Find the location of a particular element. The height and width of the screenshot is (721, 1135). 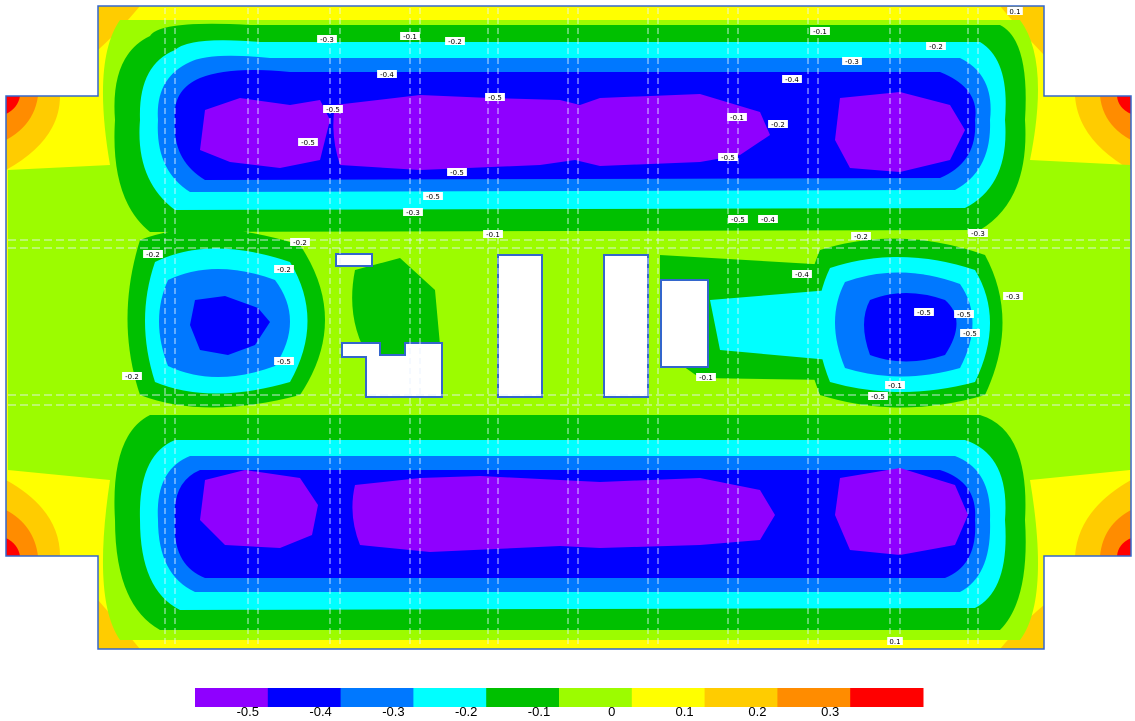

legend-tick-label: -0.5 is located at coordinates (248, 711).